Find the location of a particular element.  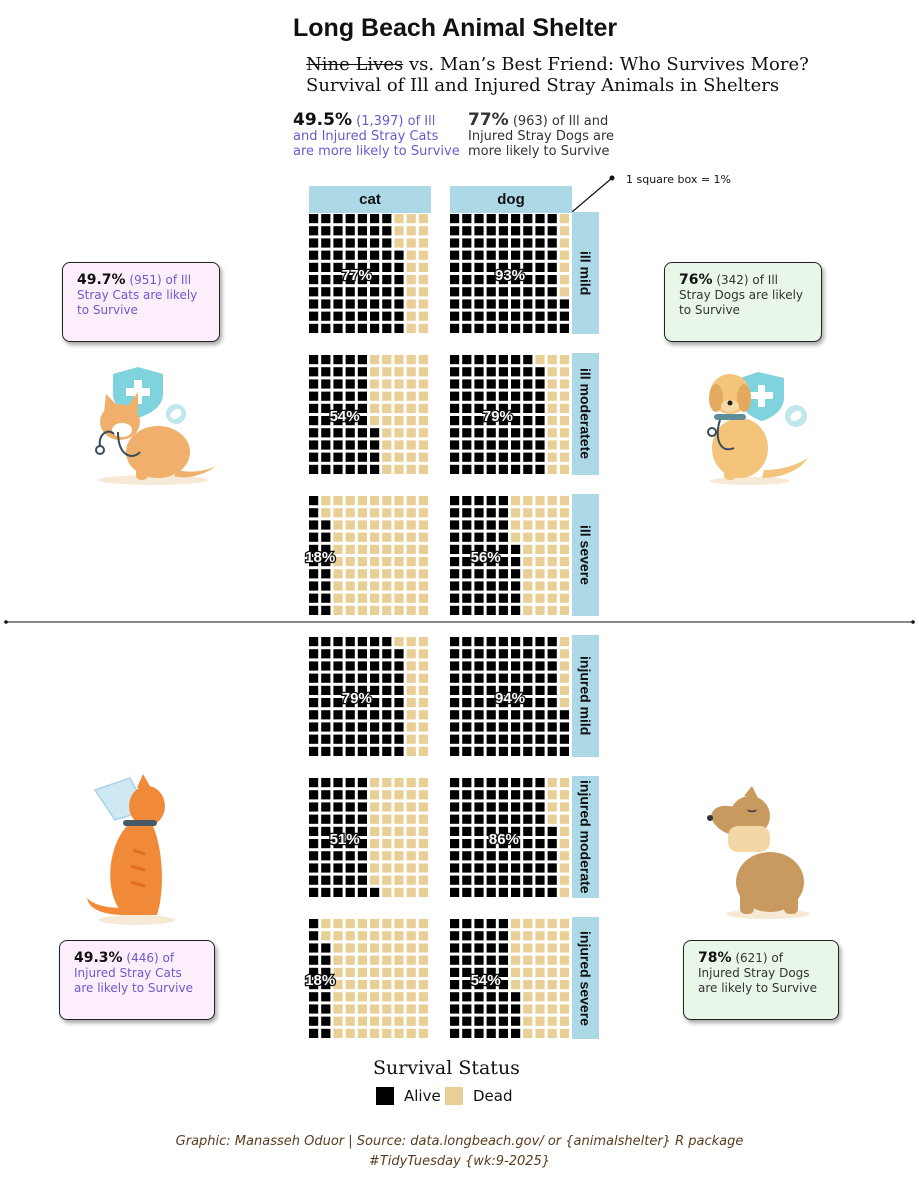

callout-ill-cats-pct: 49.7% is located at coordinates (101, 280).